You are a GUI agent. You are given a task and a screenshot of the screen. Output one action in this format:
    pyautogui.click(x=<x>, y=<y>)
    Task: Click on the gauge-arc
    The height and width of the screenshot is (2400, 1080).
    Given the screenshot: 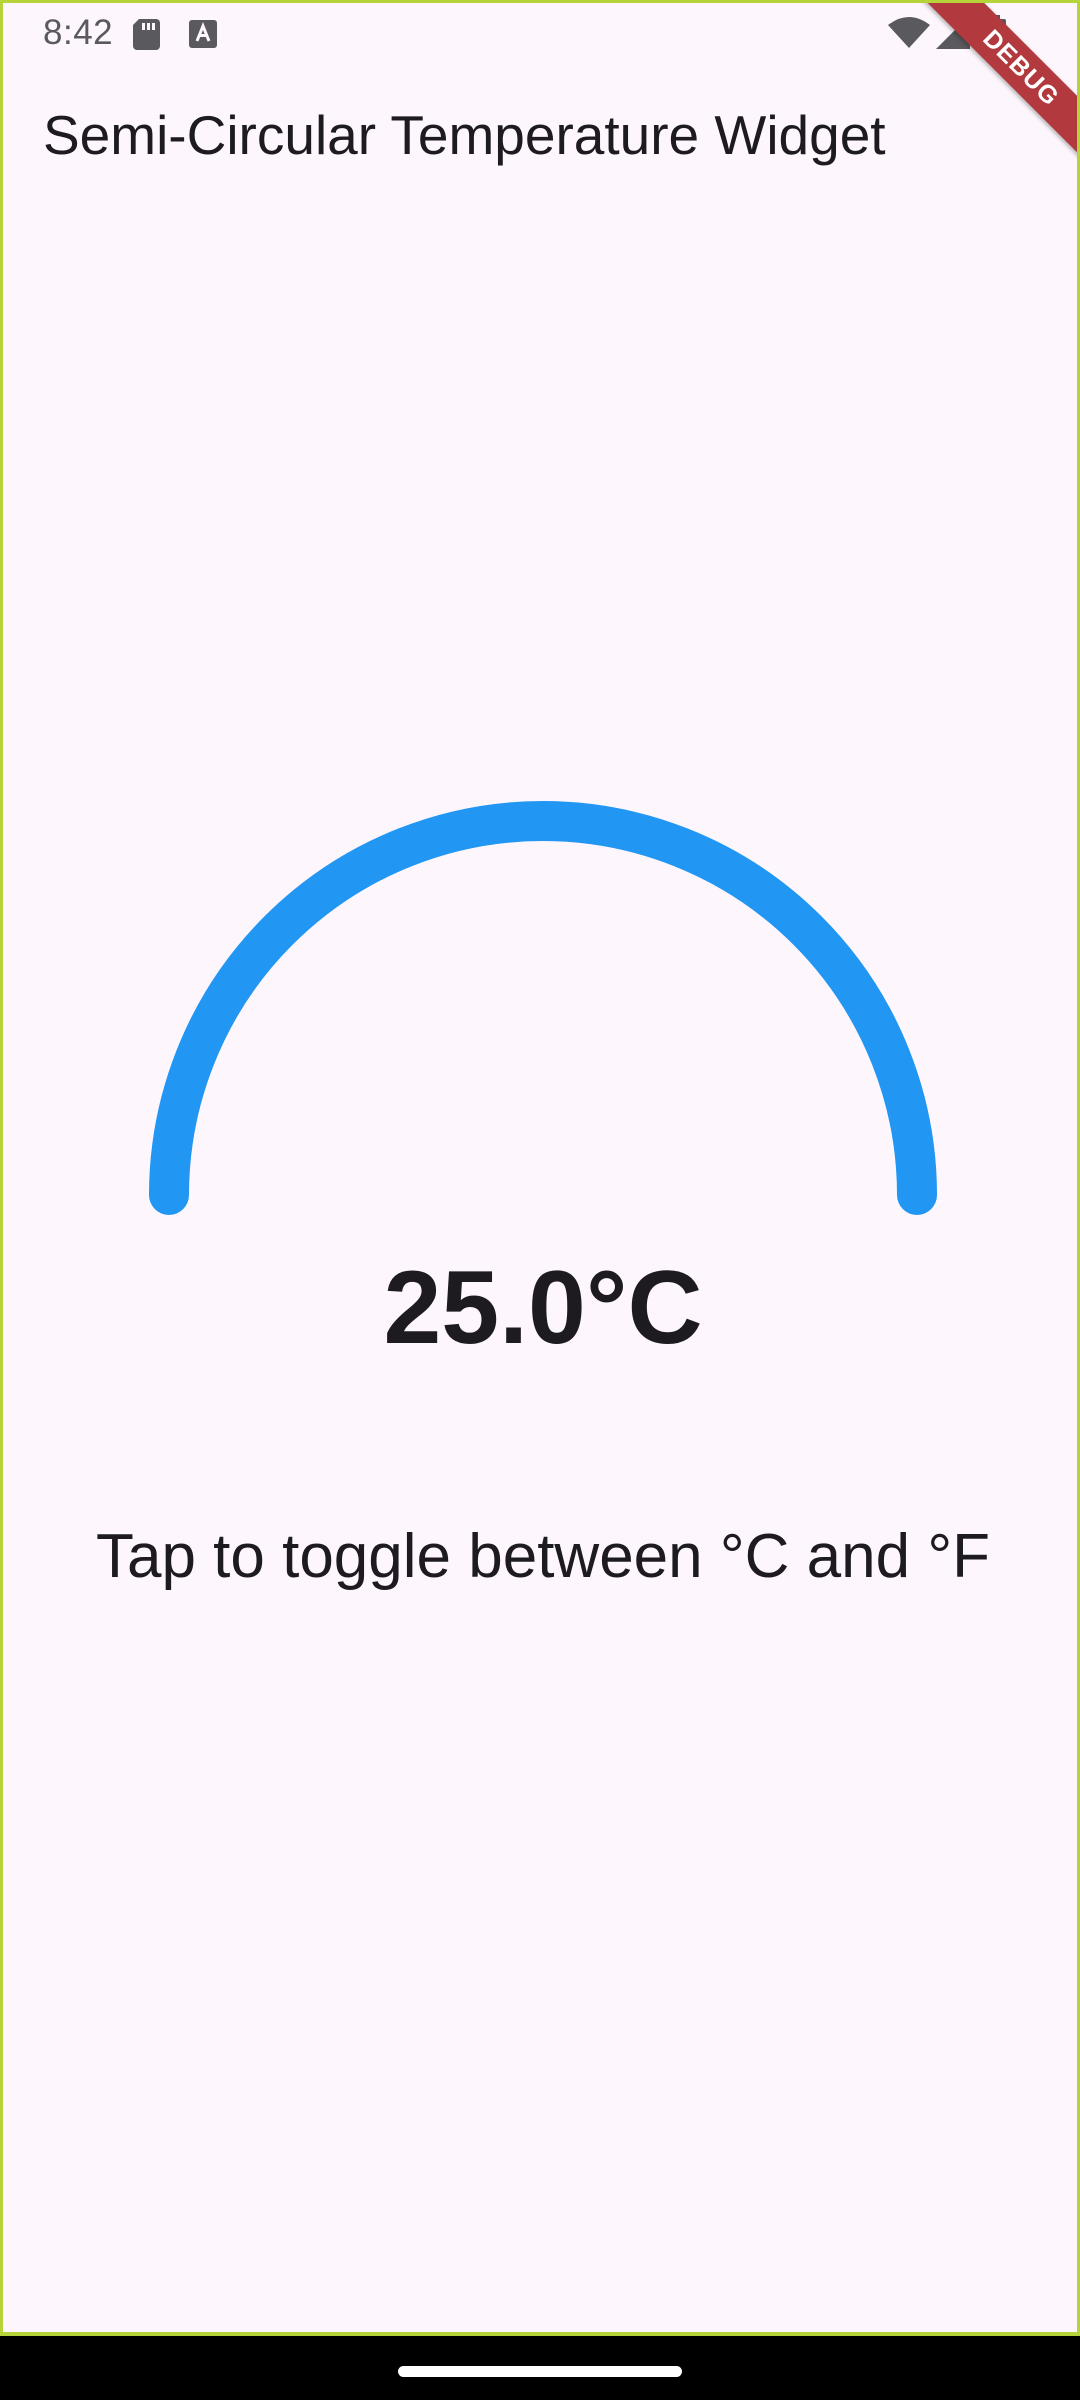 What is the action you would take?
    pyautogui.click(x=543, y=1008)
    